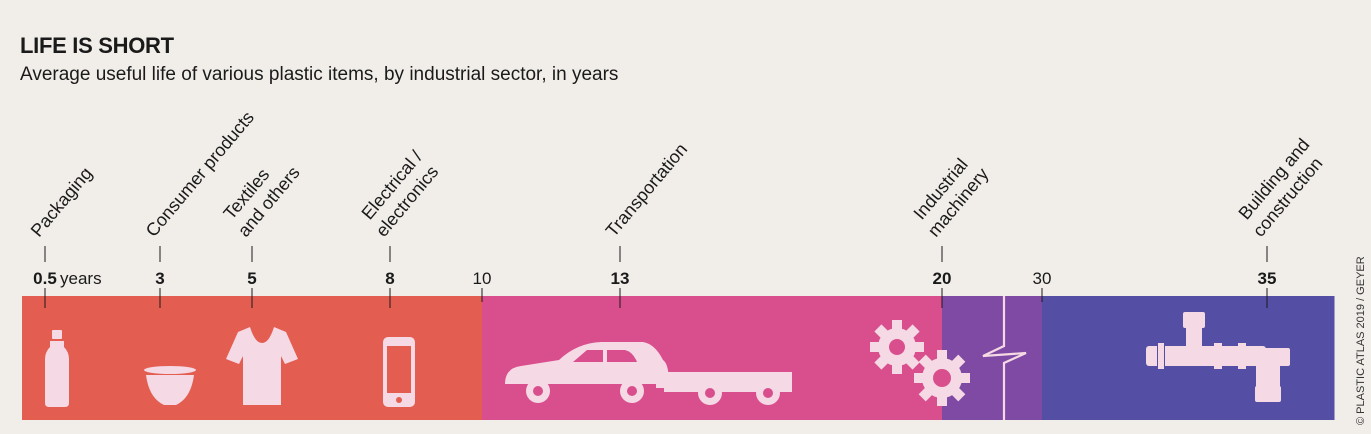 This screenshot has width=1371, height=434. Describe the element at coordinates (97, 45) in the screenshot. I see `chart-title: LIFE IS SHORT` at that location.